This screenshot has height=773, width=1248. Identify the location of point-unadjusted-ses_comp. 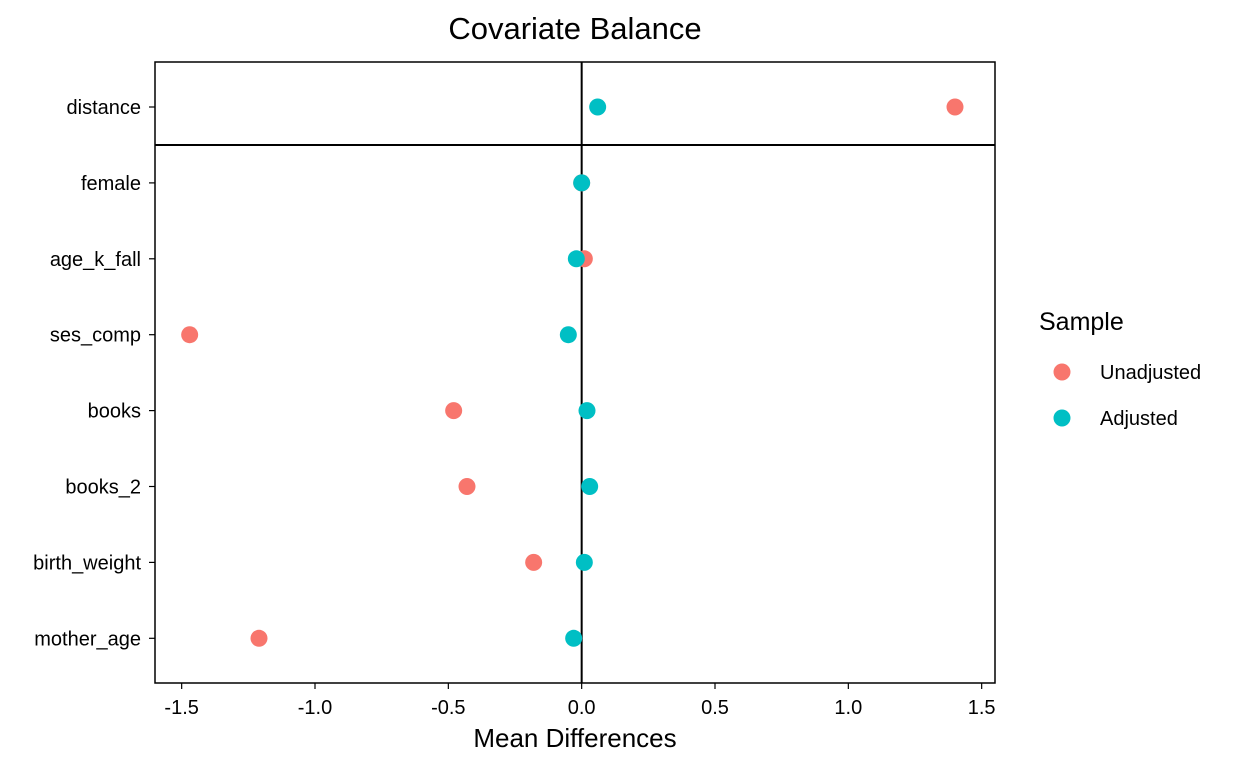
(190, 335).